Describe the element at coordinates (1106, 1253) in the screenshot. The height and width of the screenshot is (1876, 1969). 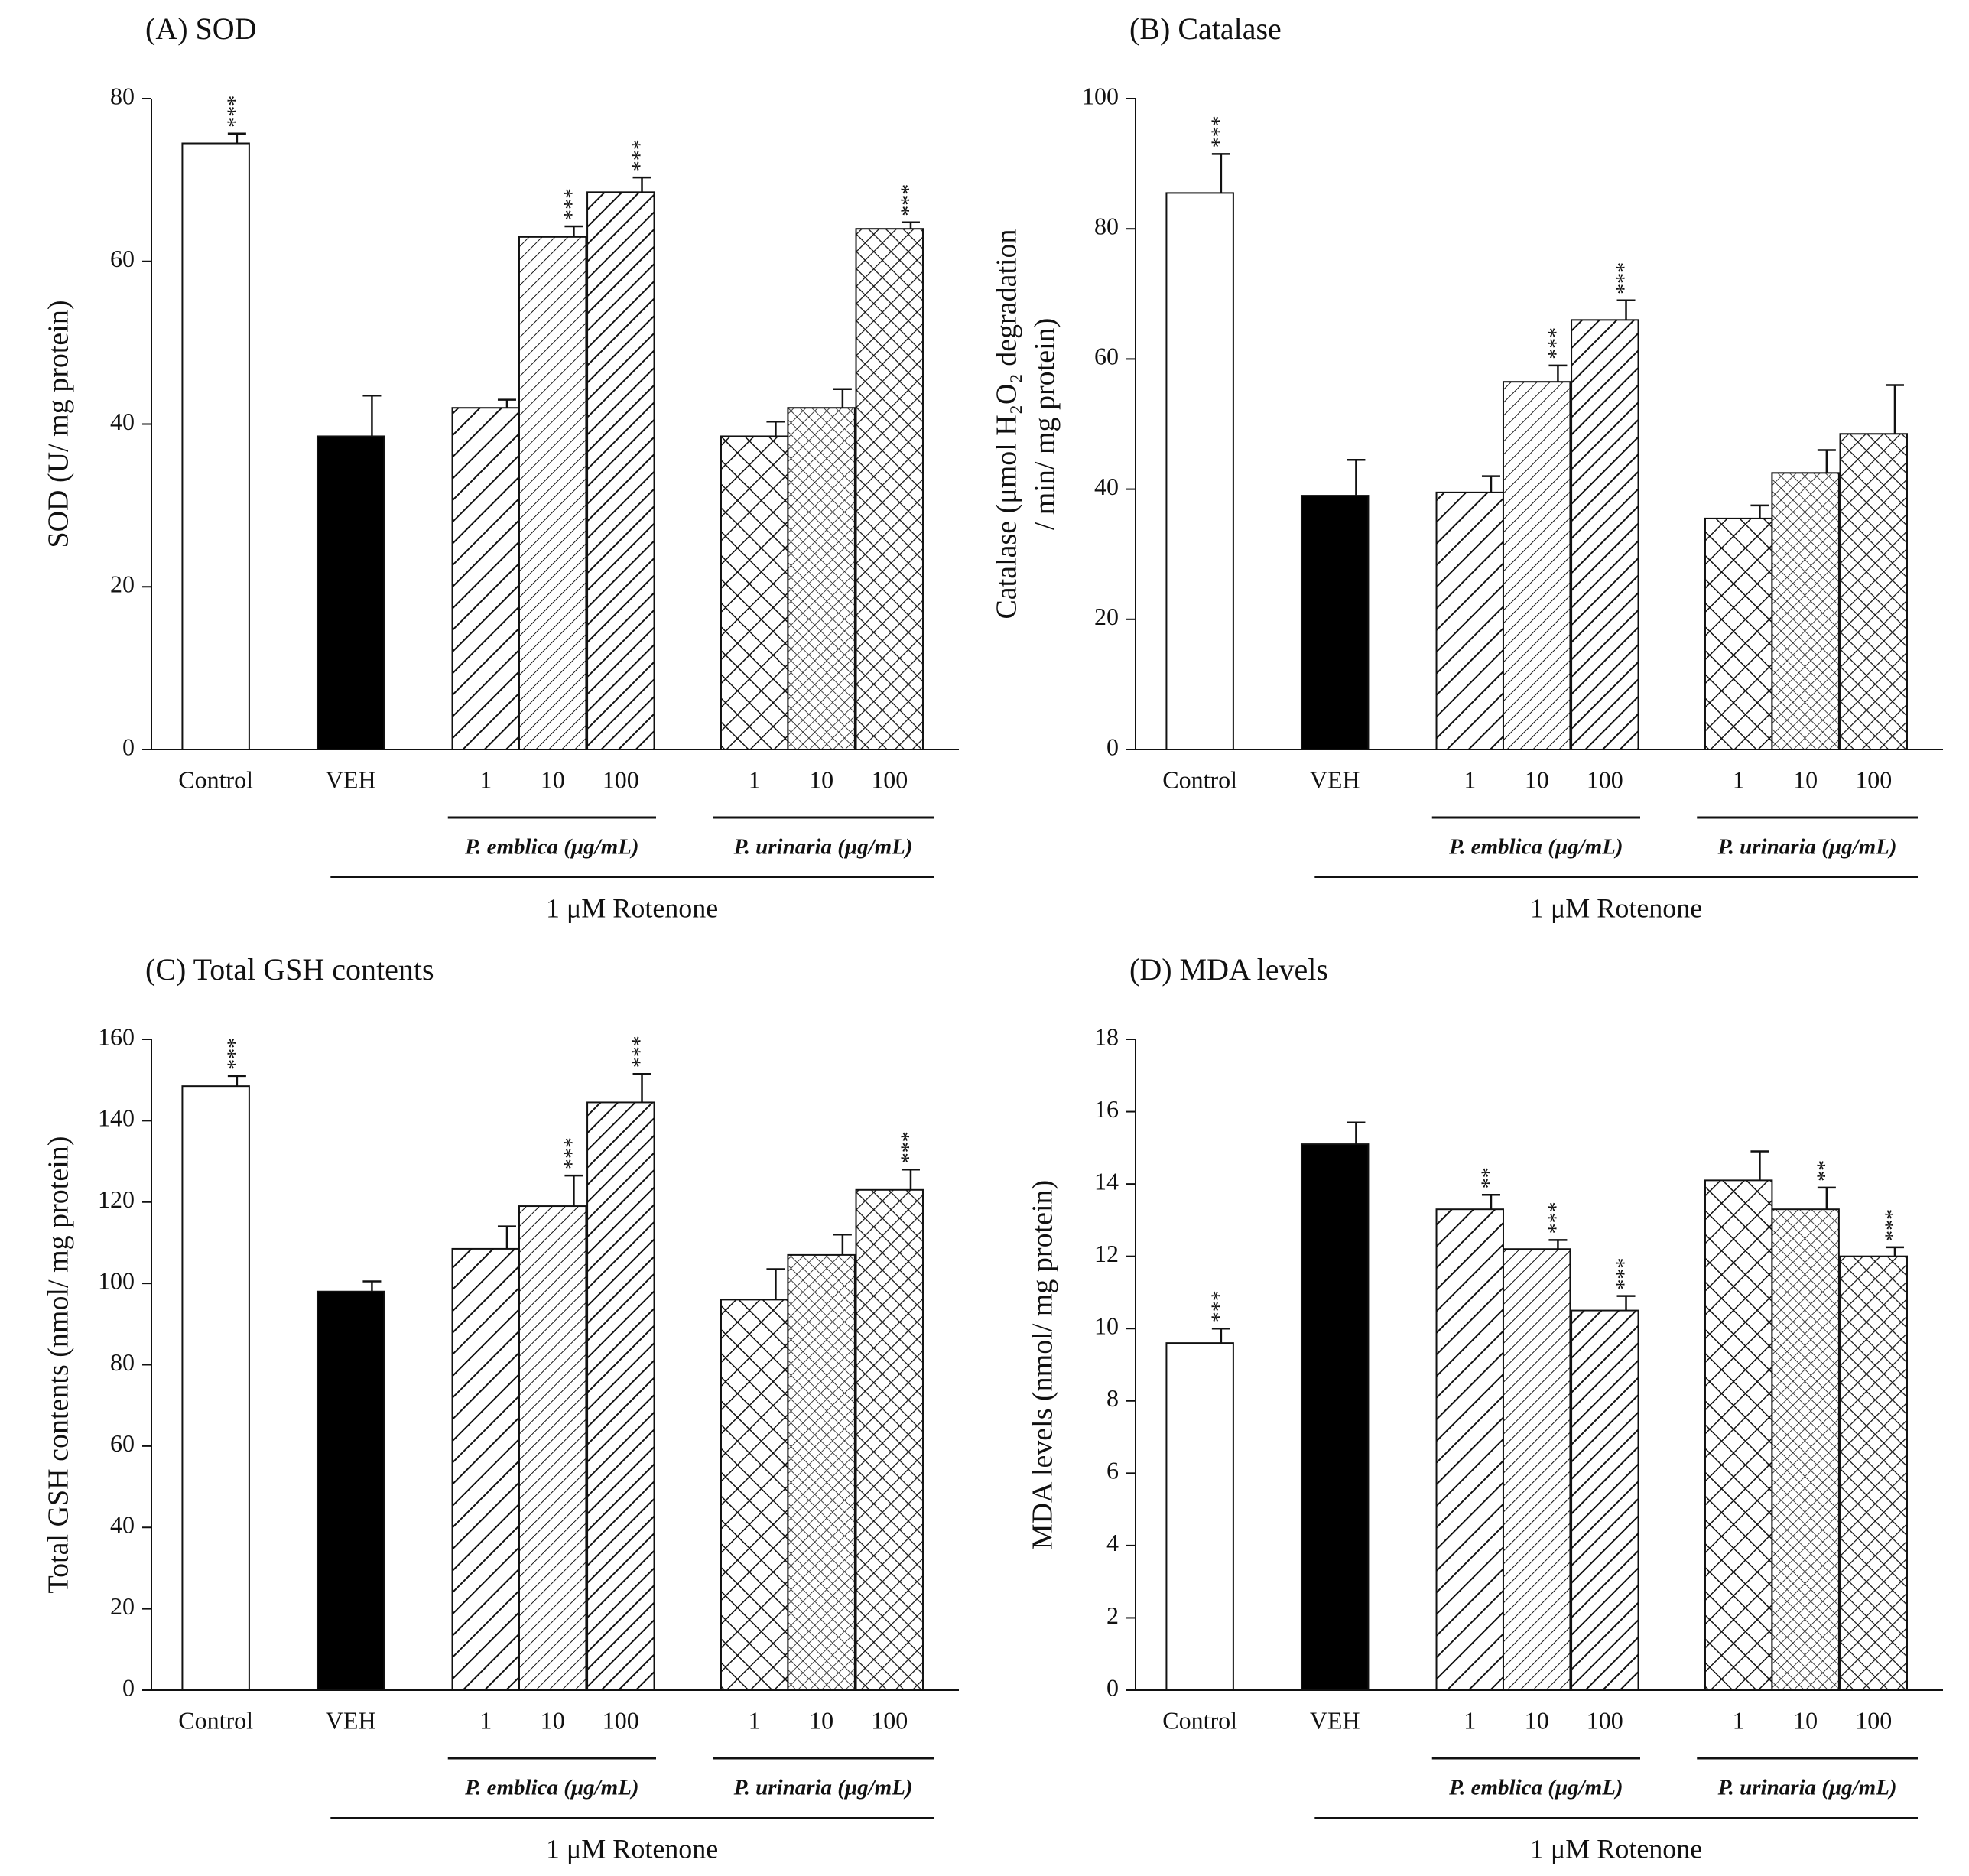
I see `y-tick-label: 12` at that location.